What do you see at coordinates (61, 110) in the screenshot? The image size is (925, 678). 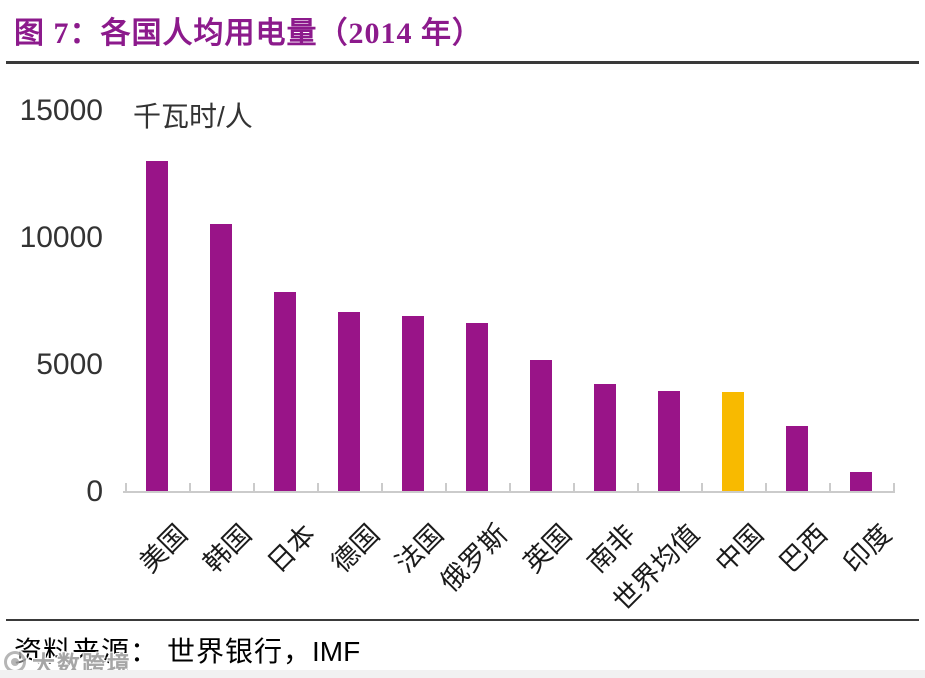 I see `y-tick-label: 15000` at bounding box center [61, 110].